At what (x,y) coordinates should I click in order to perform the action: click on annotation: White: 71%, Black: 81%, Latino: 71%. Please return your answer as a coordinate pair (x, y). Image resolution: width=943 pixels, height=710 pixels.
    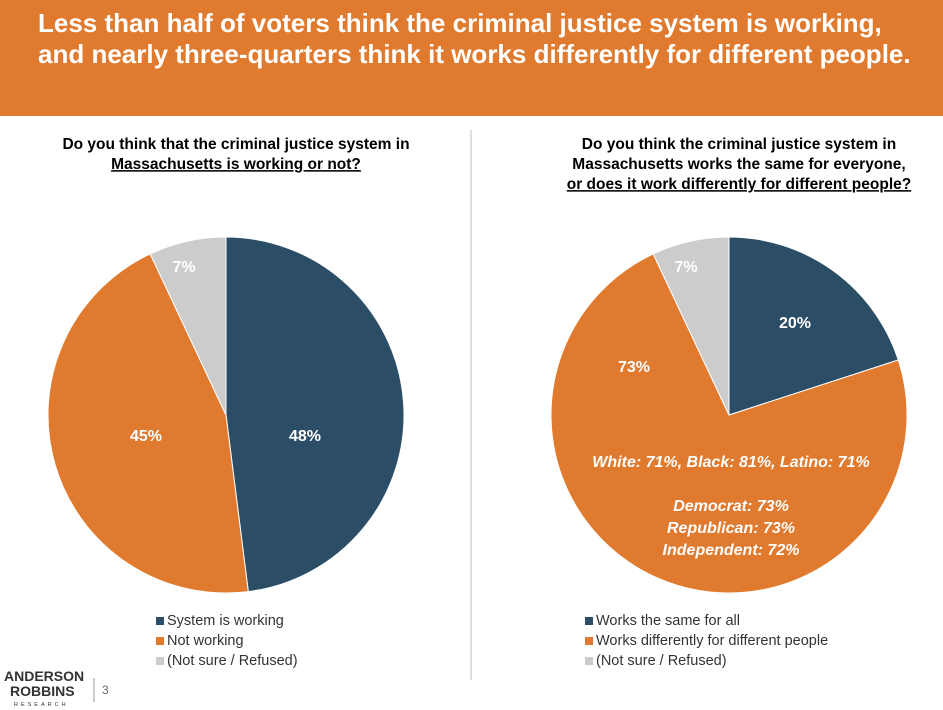
    Looking at the image, I should click on (730, 462).